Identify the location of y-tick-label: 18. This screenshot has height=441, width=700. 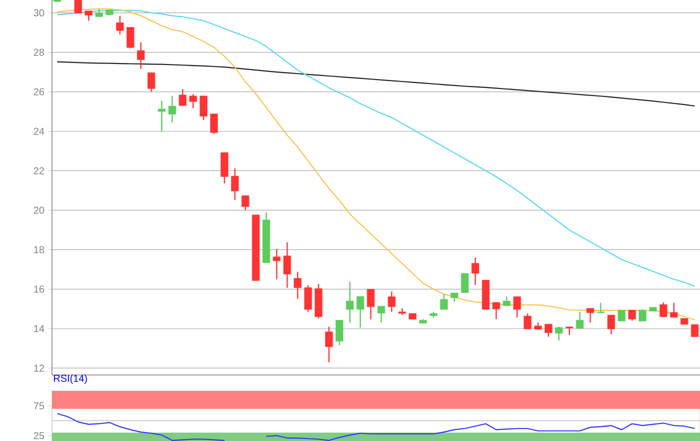
(39, 250).